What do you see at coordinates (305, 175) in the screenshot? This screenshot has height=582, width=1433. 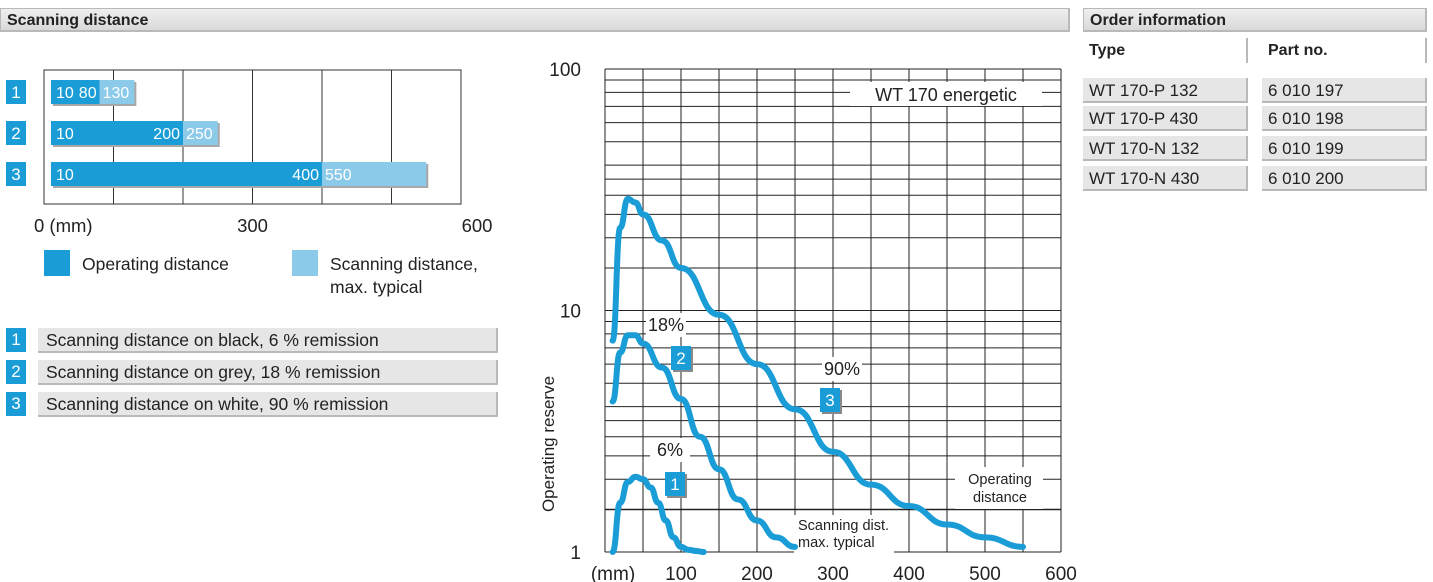 I see `operating-value-label: 400` at bounding box center [305, 175].